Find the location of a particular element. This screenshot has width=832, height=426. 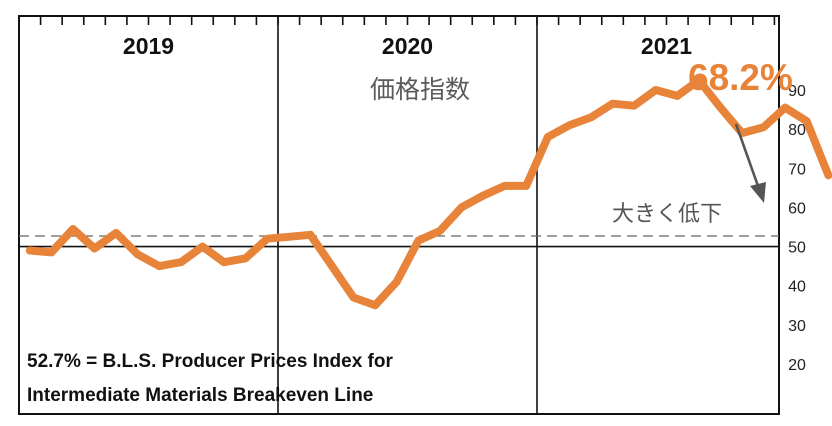

decline-annotation: 大きく低下 is located at coordinates (667, 214).